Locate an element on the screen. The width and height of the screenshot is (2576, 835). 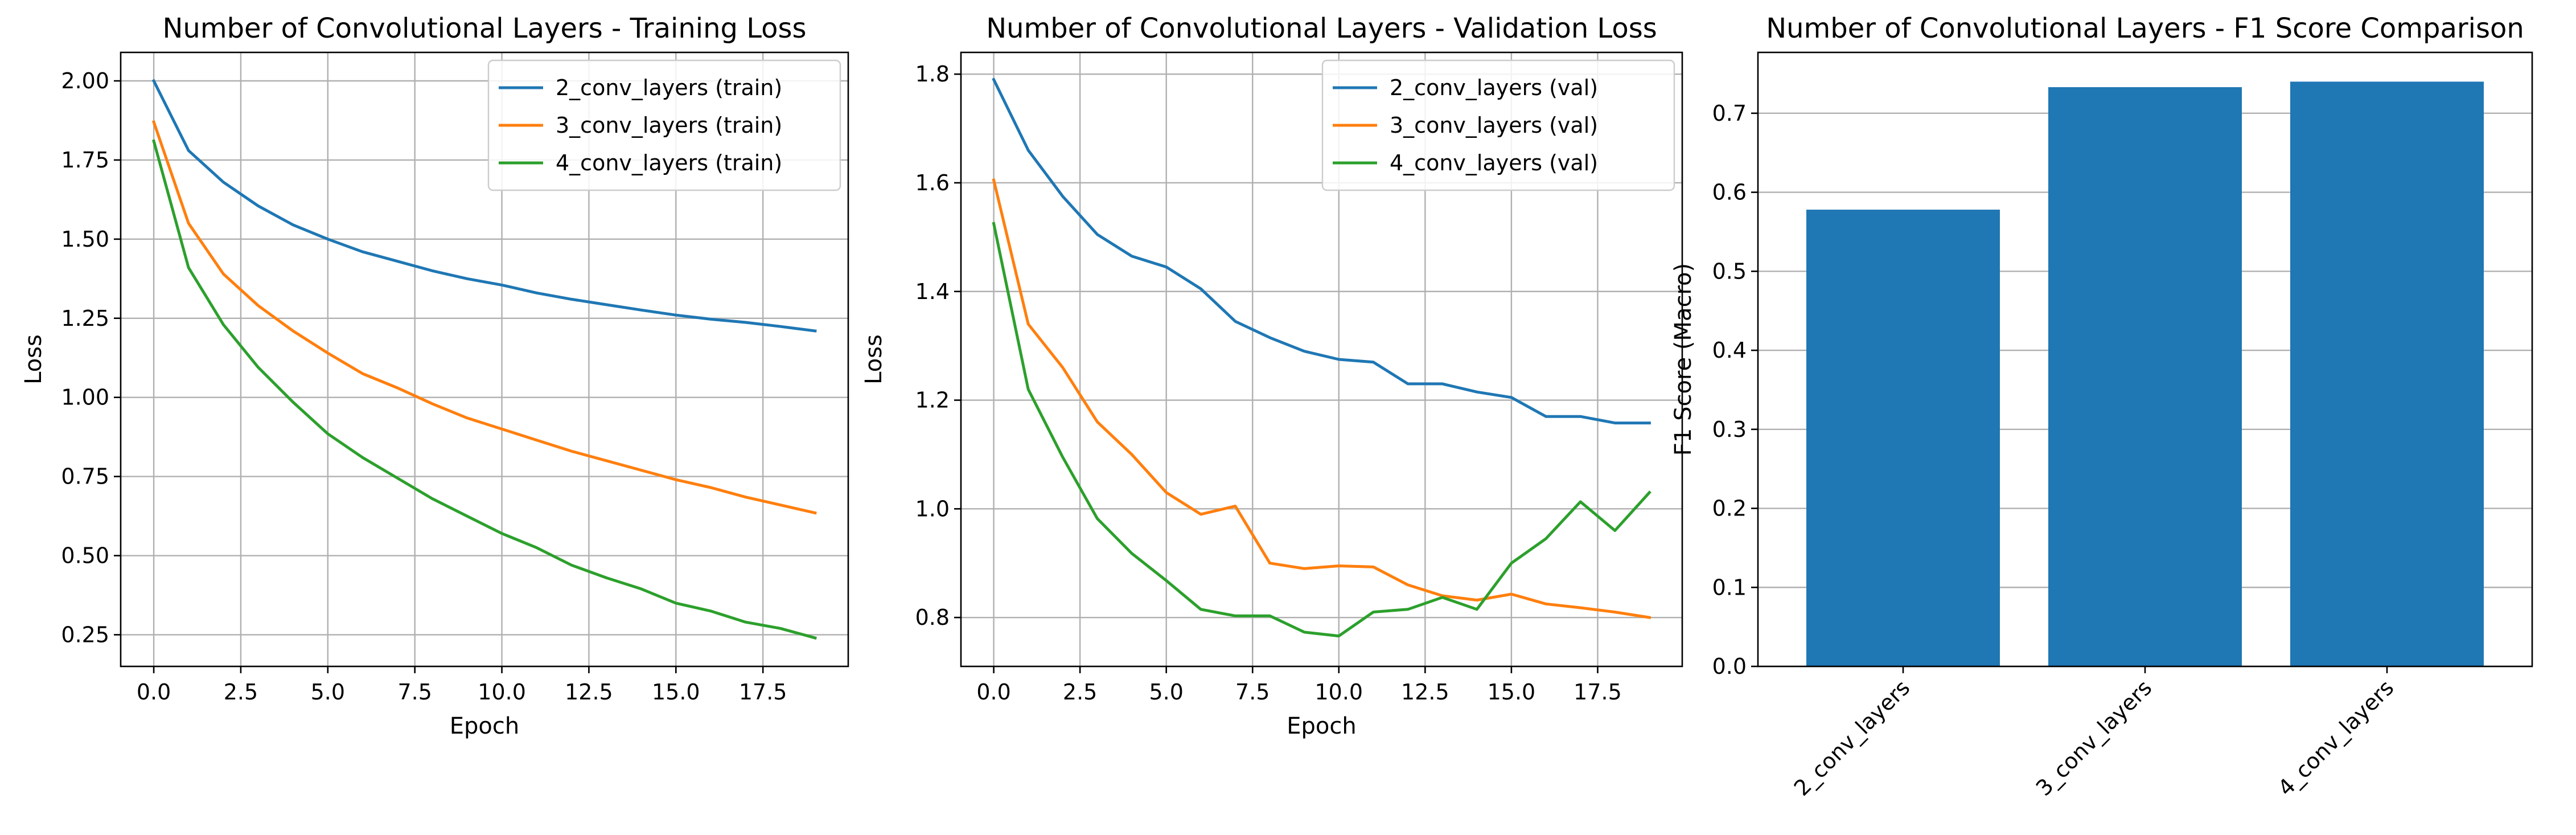
bar-3_conv_layers is located at coordinates (2145, 376).